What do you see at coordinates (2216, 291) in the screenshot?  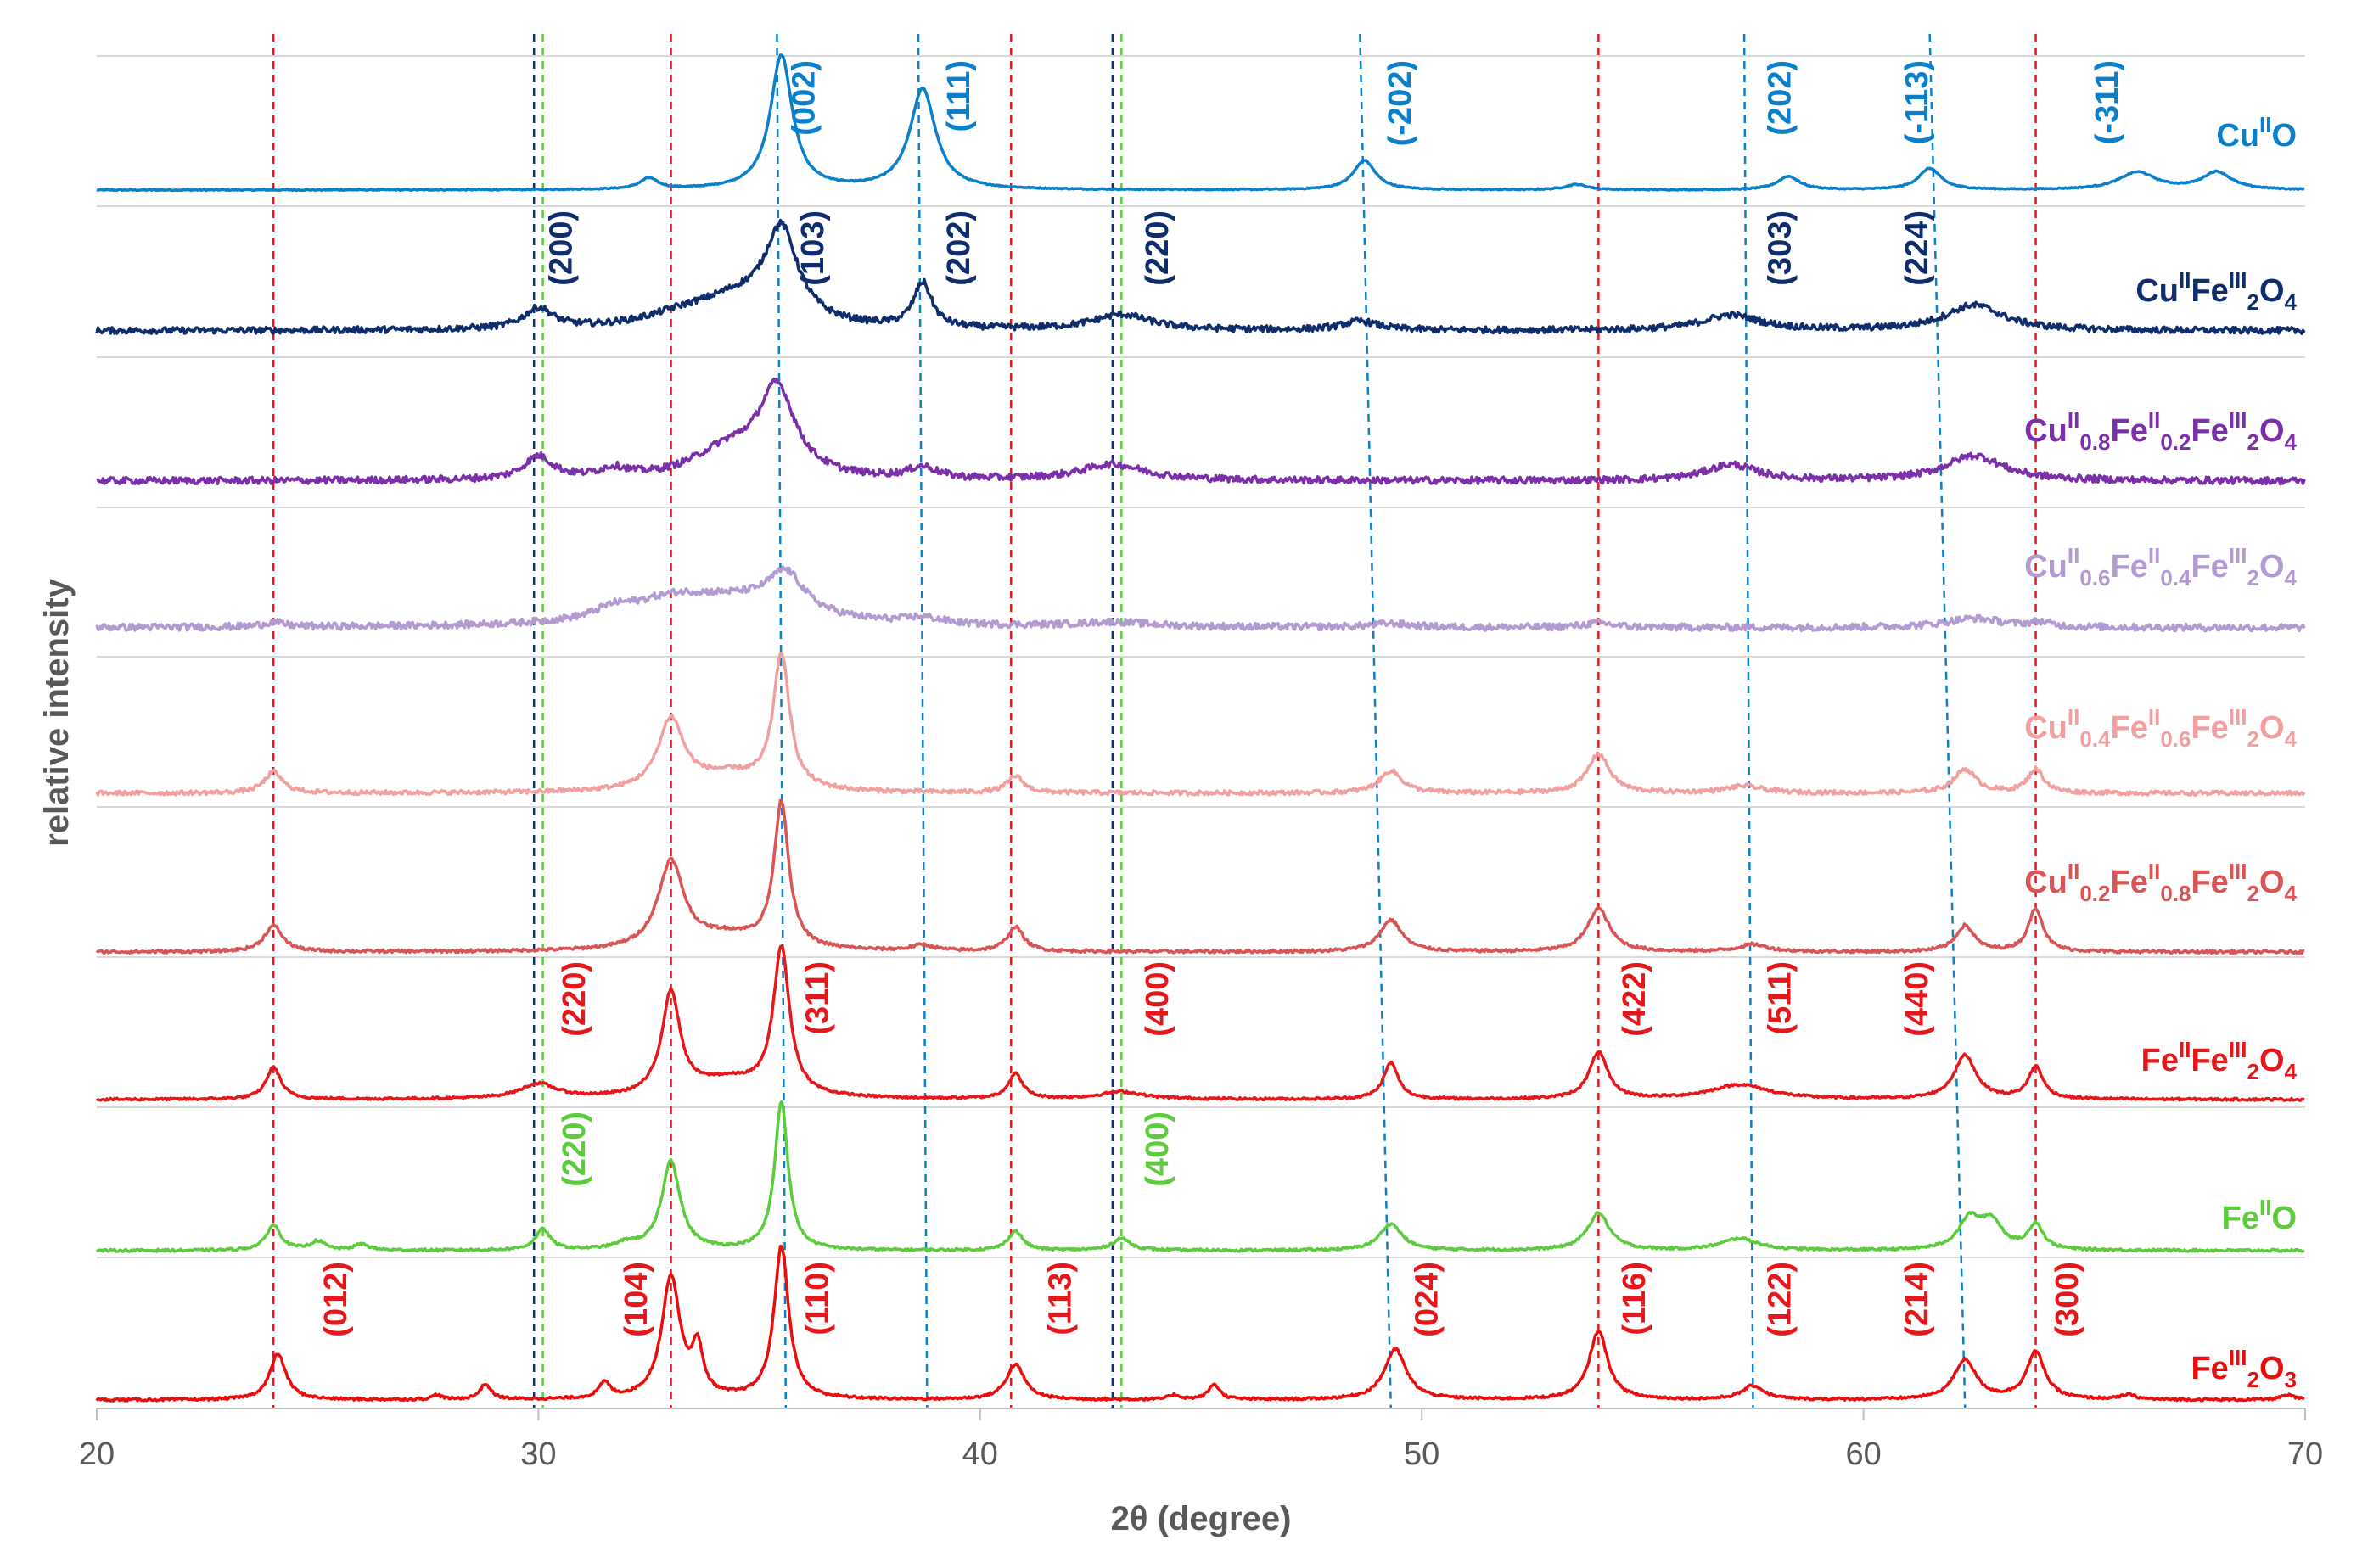 I see `series-label: CuII​FeIII​2​O4​` at bounding box center [2216, 291].